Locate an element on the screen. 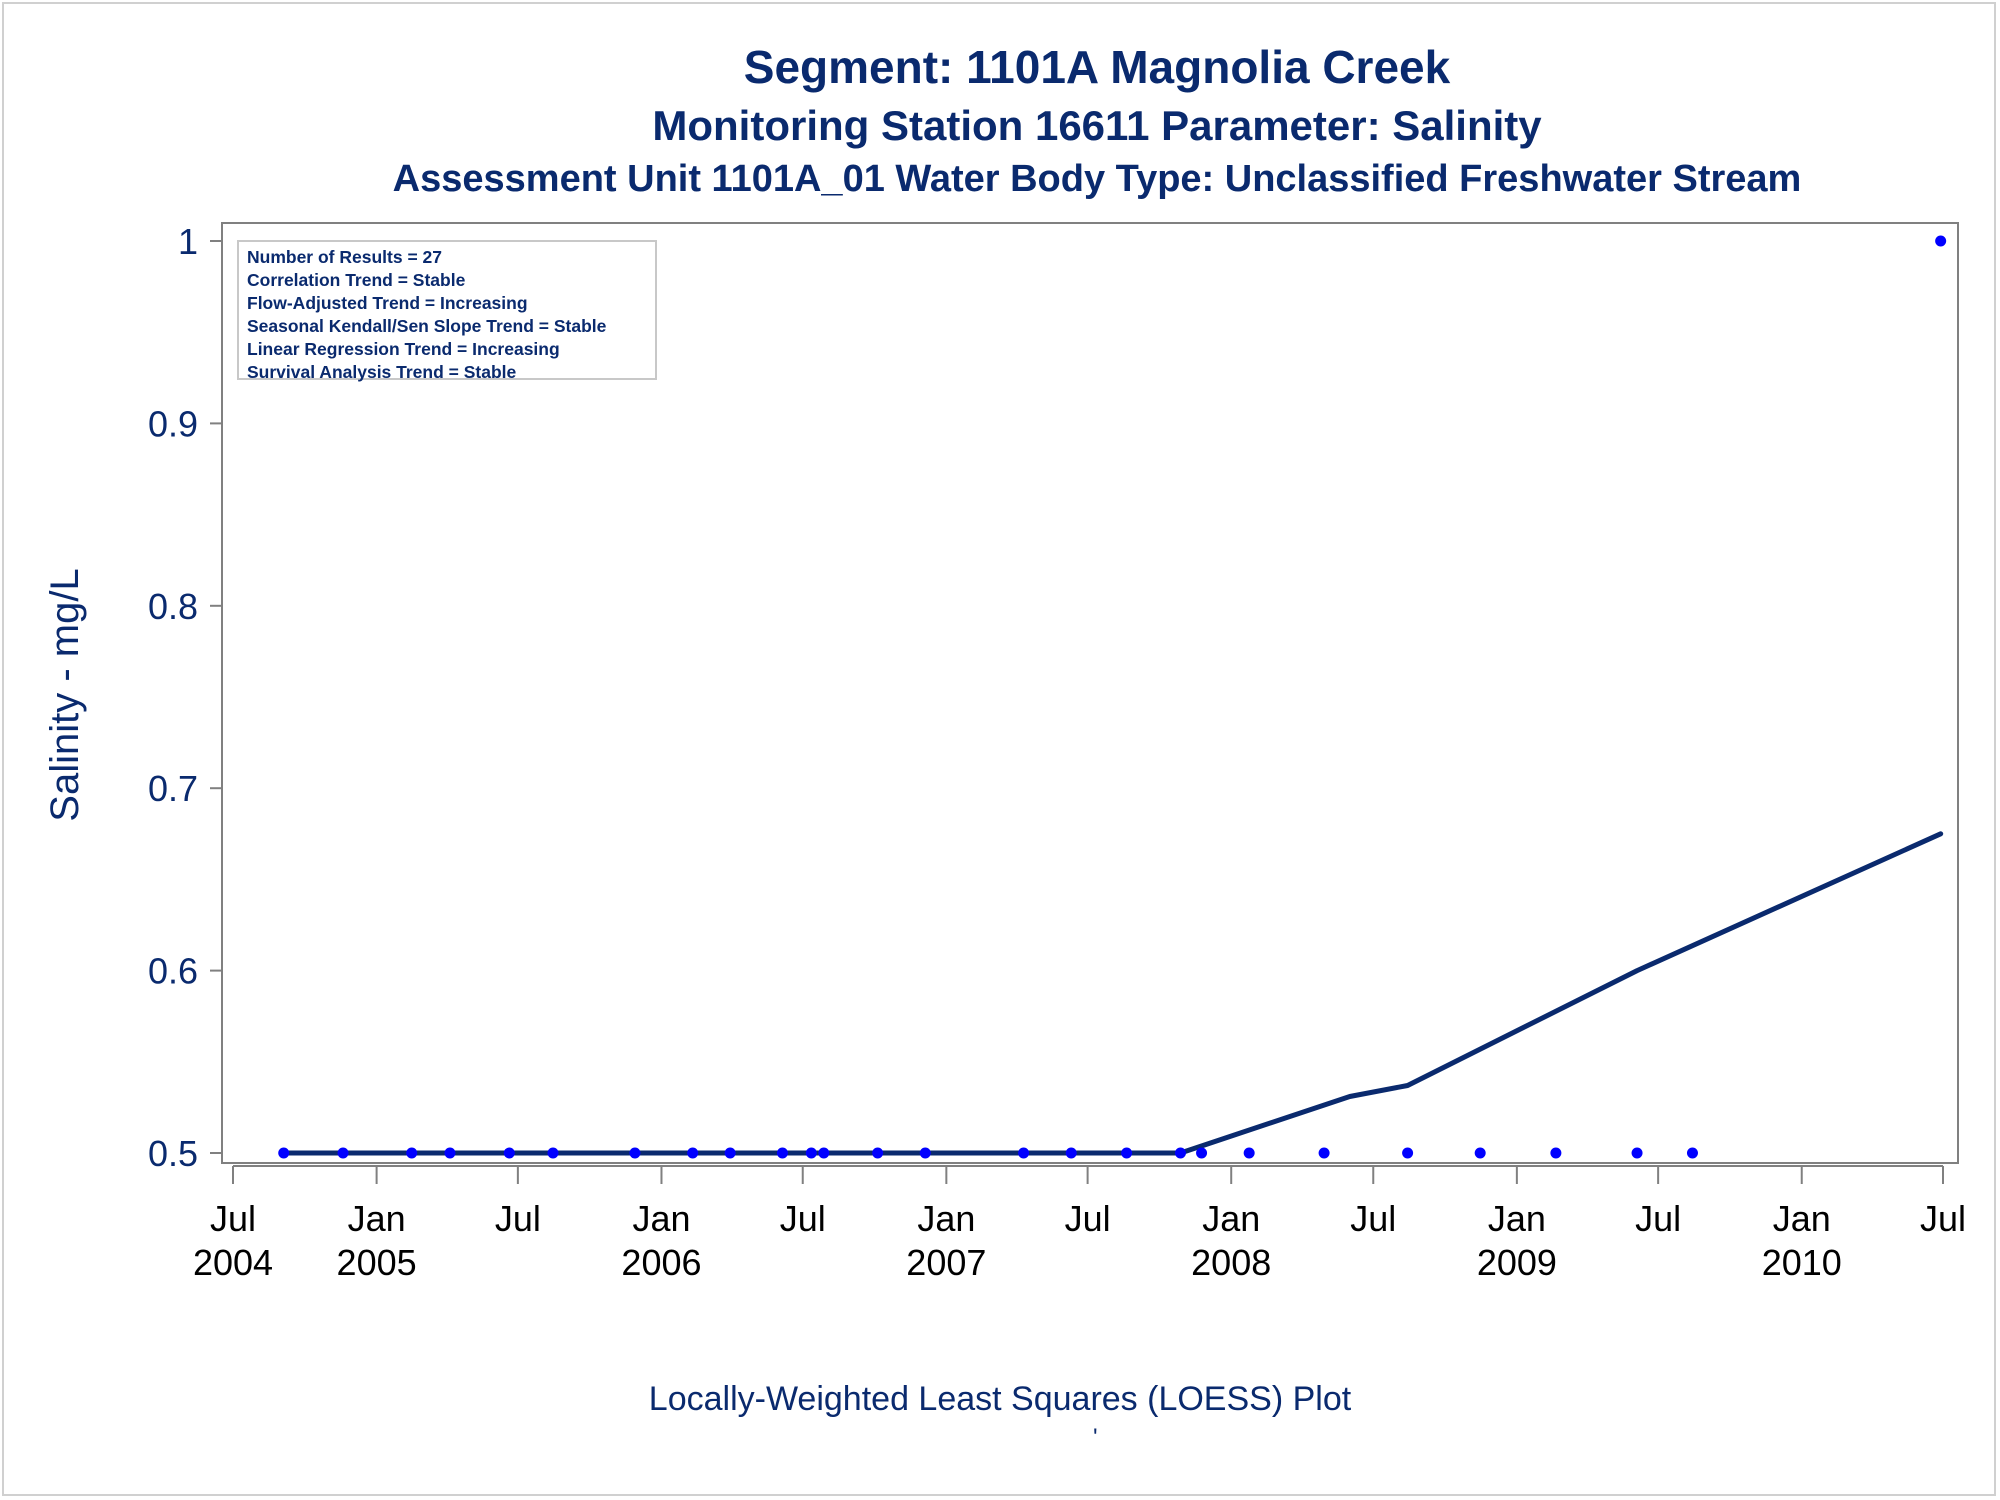 The image size is (2000, 1500). stat-survival-analysis-trend: Survival Analysis Trend = Stable is located at coordinates (382, 372).